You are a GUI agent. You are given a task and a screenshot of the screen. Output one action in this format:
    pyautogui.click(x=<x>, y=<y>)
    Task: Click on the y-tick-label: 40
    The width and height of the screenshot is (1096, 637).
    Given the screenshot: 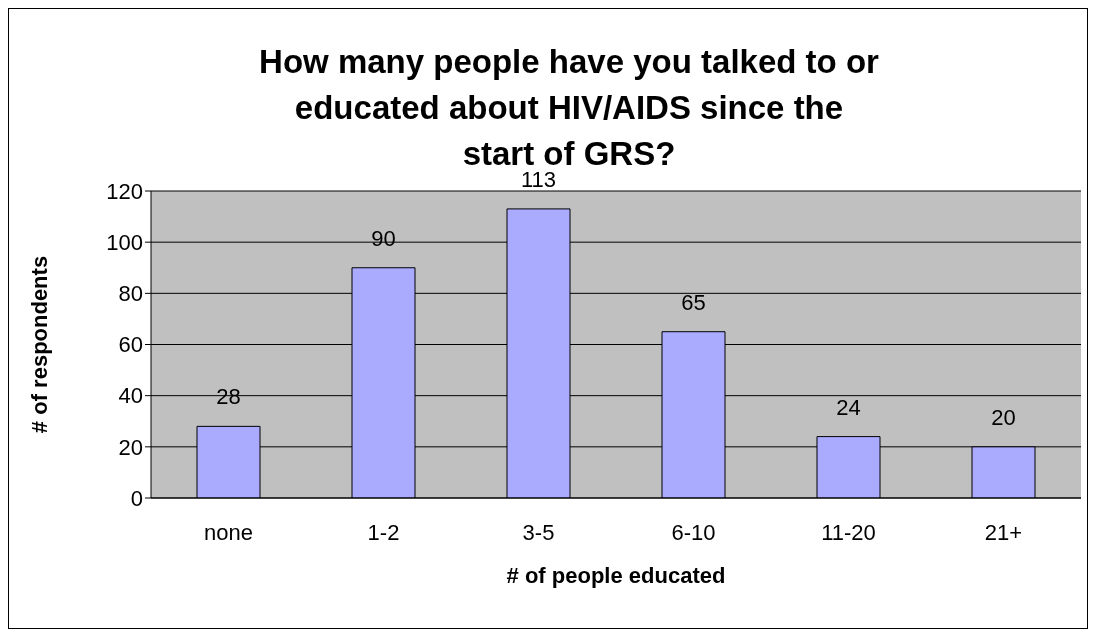 What is the action you would take?
    pyautogui.click(x=130, y=396)
    